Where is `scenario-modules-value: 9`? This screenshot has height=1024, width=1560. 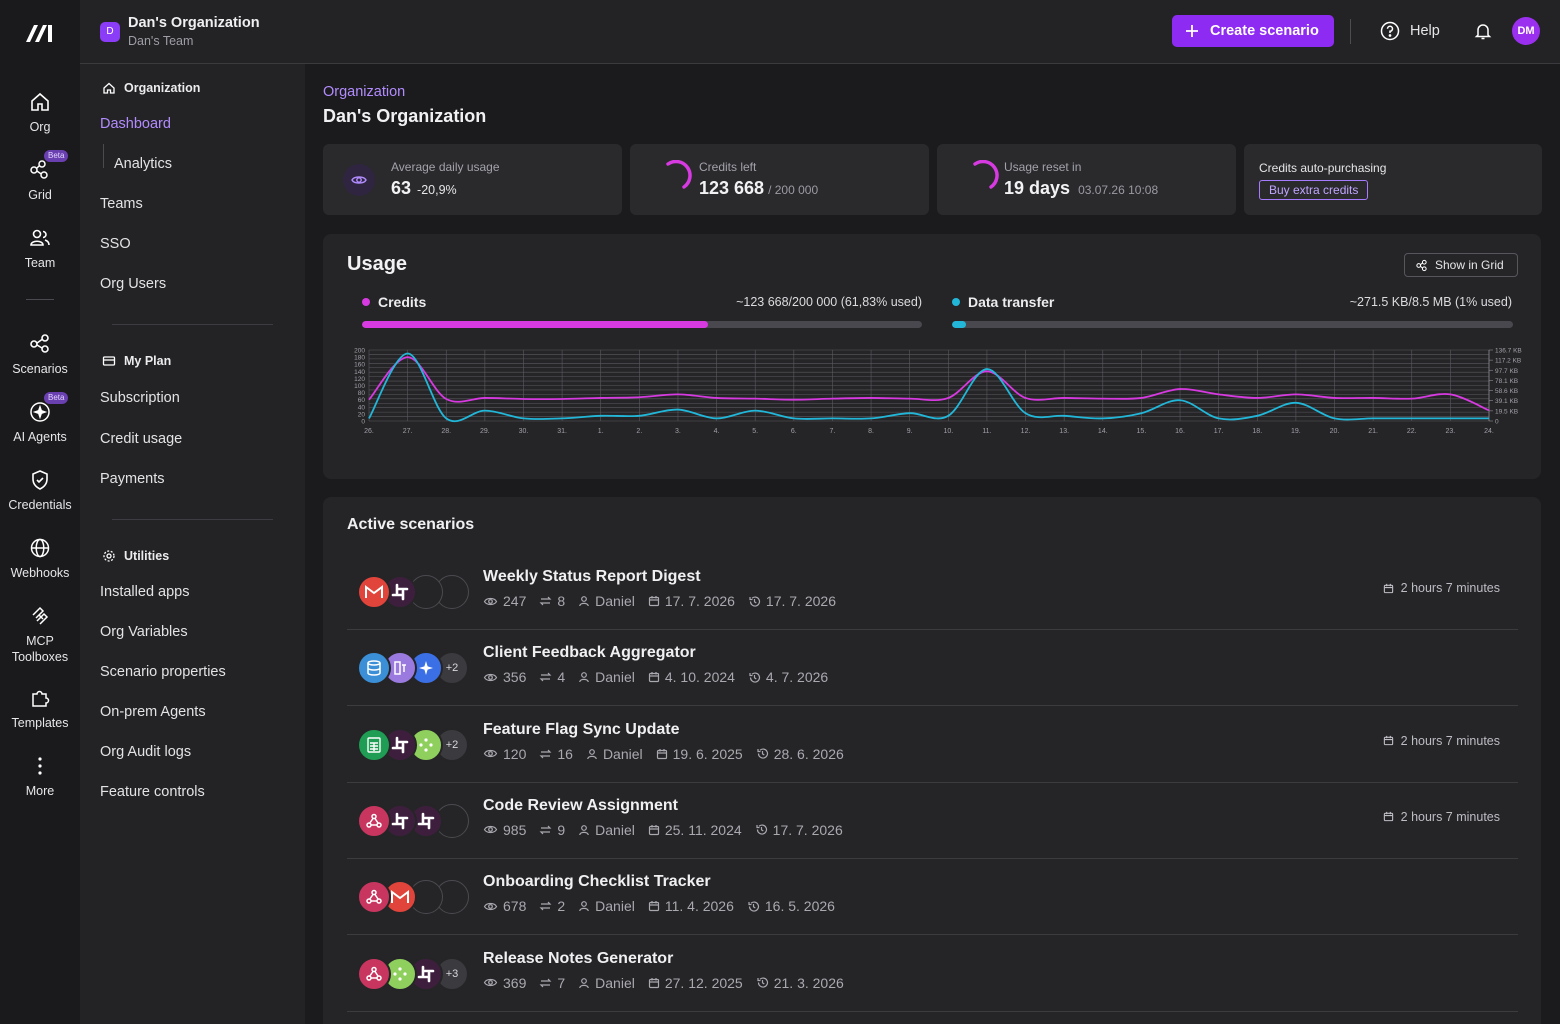
scenario-modules-value: 9 is located at coordinates (561, 829).